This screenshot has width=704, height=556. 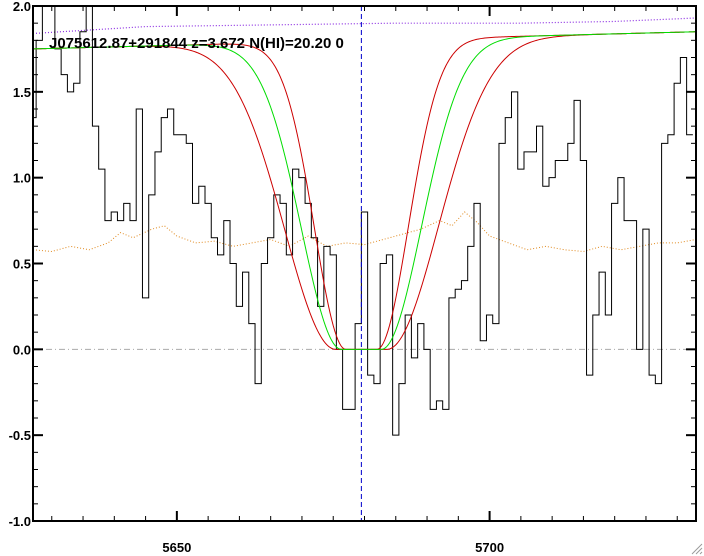 What do you see at coordinates (22, 264) in the screenshot?
I see `y-tick-label: 0.5` at bounding box center [22, 264].